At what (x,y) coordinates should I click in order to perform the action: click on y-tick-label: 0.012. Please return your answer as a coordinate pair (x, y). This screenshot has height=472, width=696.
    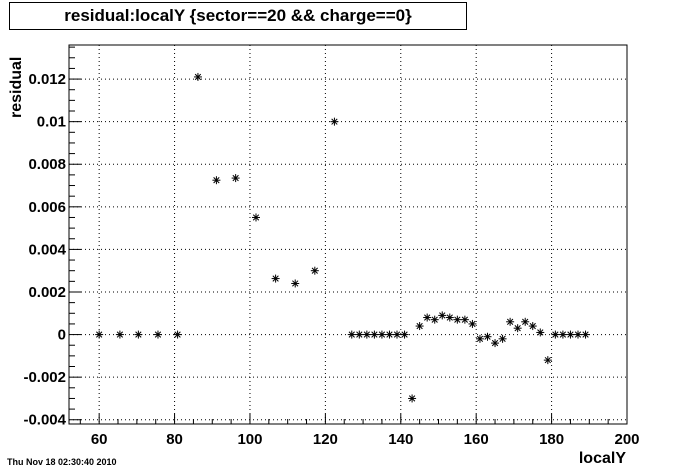
    Looking at the image, I should click on (47, 79).